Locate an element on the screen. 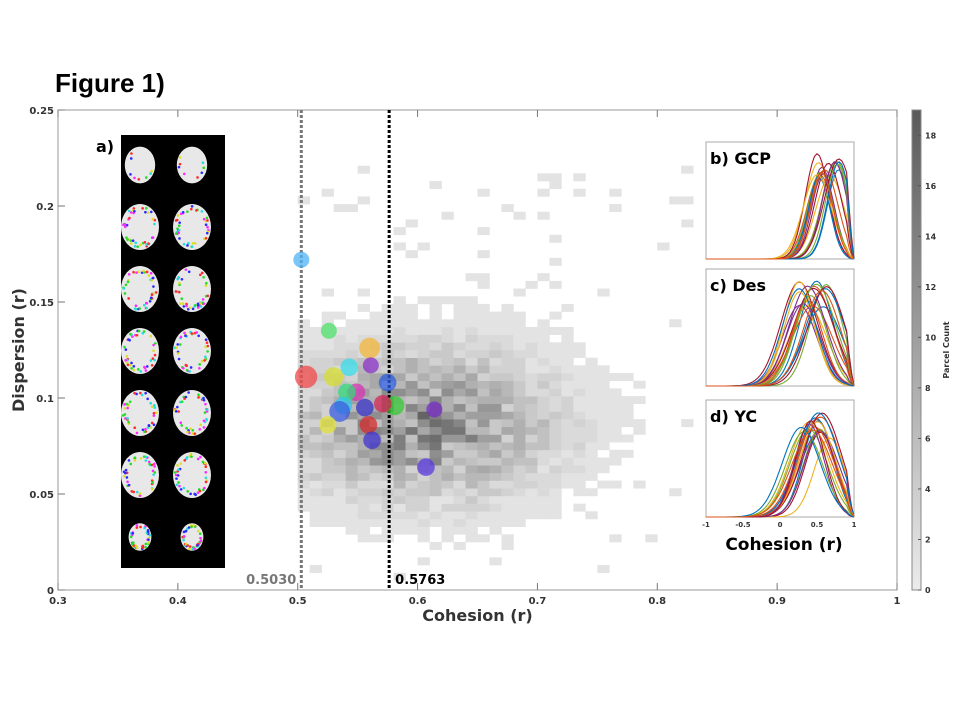 The width and height of the screenshot is (960, 720). inset-x-tick-label: -1 is located at coordinates (706, 525).